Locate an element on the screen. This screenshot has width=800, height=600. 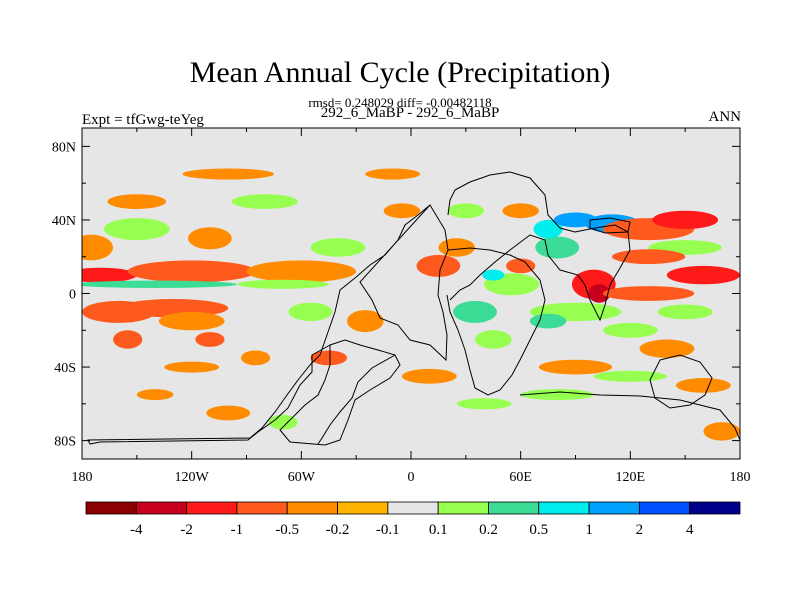
colorbar-label: -4 is located at coordinates (136, 530).